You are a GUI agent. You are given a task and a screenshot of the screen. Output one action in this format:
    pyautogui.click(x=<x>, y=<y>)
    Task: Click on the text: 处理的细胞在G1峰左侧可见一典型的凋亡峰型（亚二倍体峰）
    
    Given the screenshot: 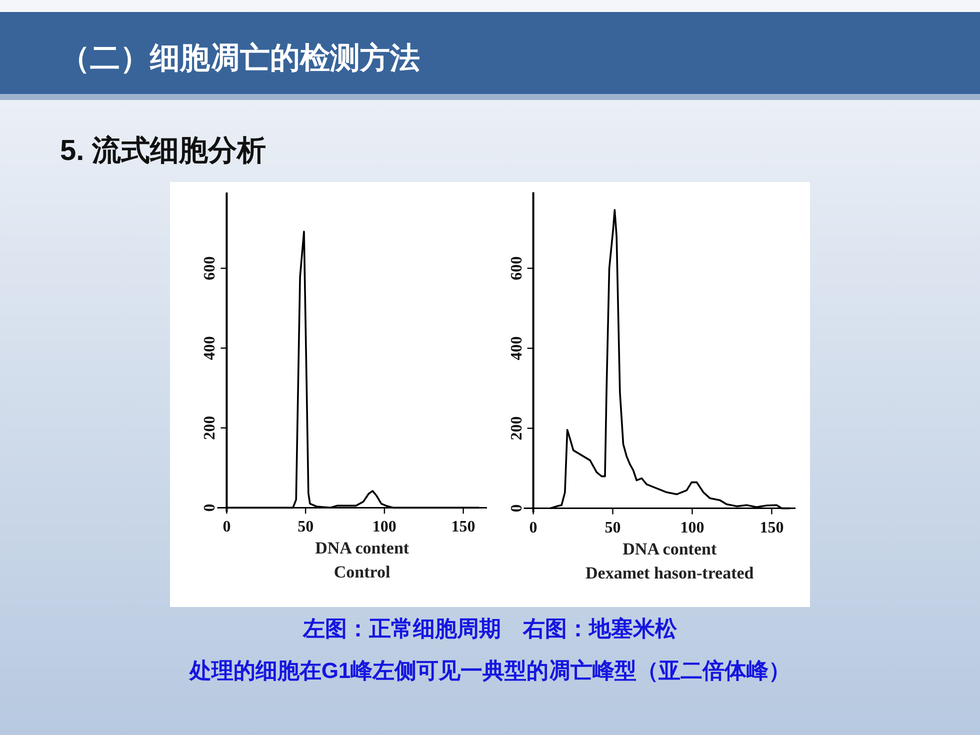 What is the action you would take?
    pyautogui.click(x=489, y=670)
    